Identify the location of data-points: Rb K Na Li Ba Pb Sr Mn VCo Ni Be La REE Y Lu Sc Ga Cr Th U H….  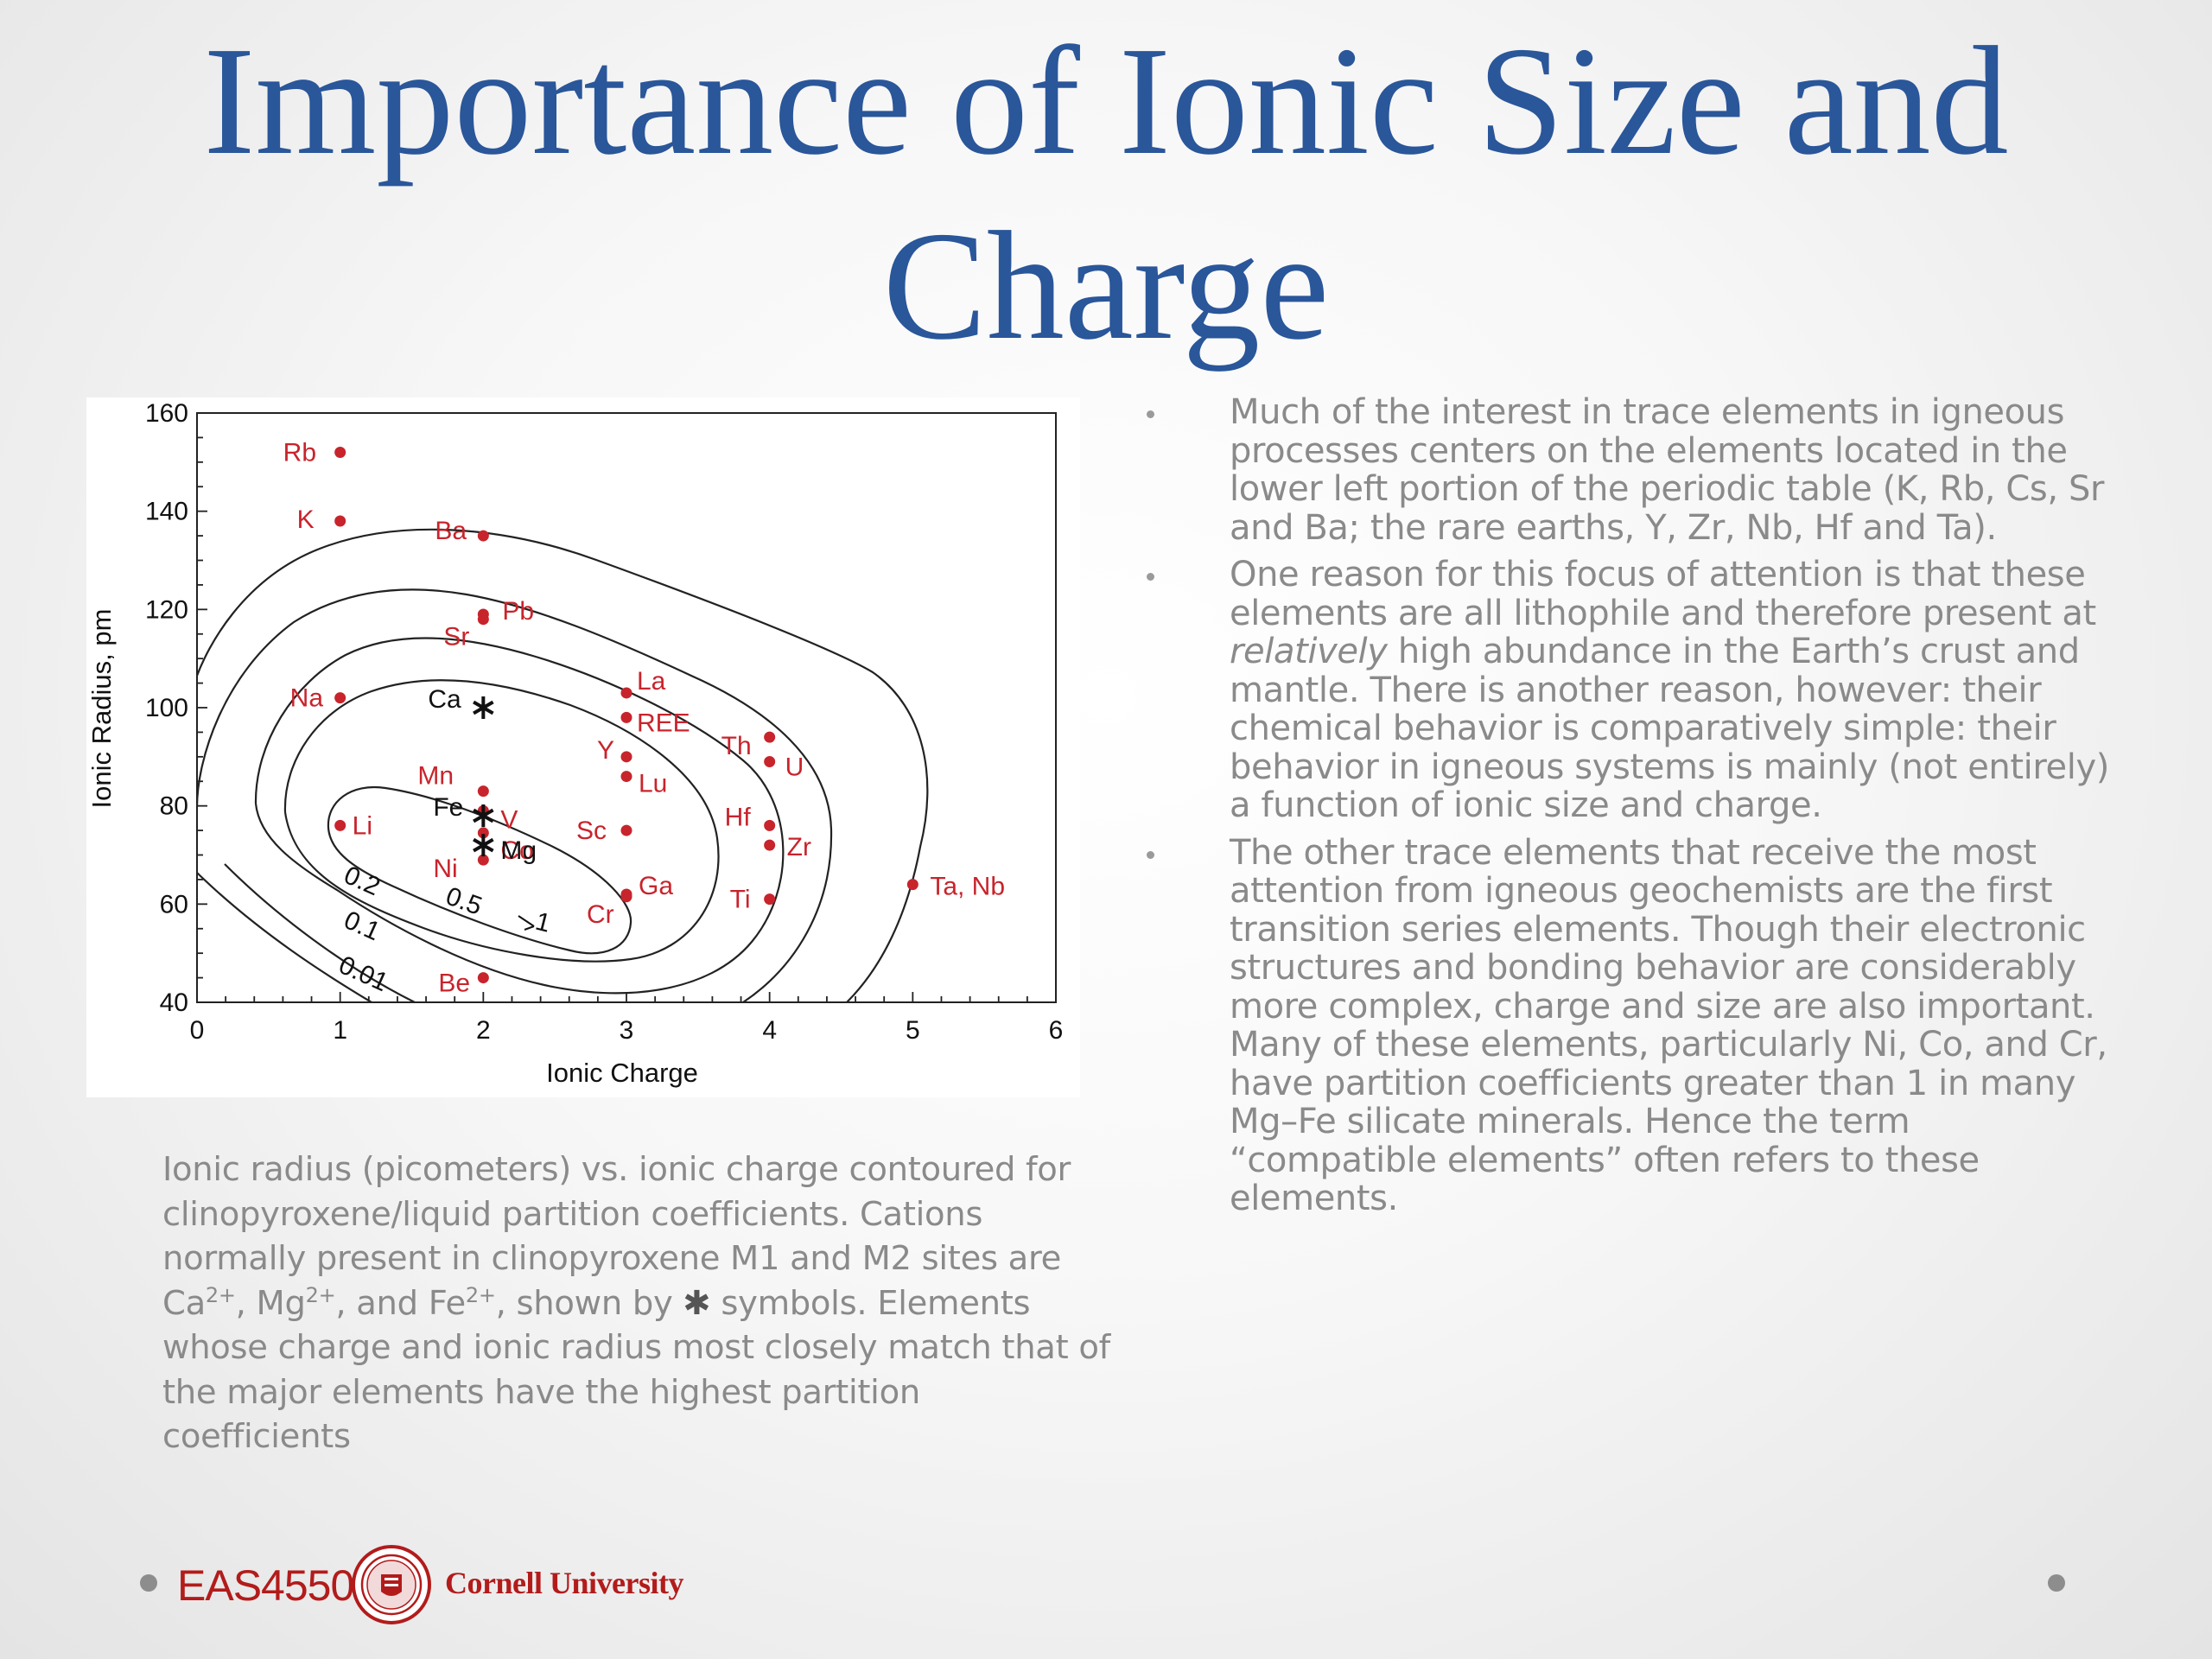
(644, 717).